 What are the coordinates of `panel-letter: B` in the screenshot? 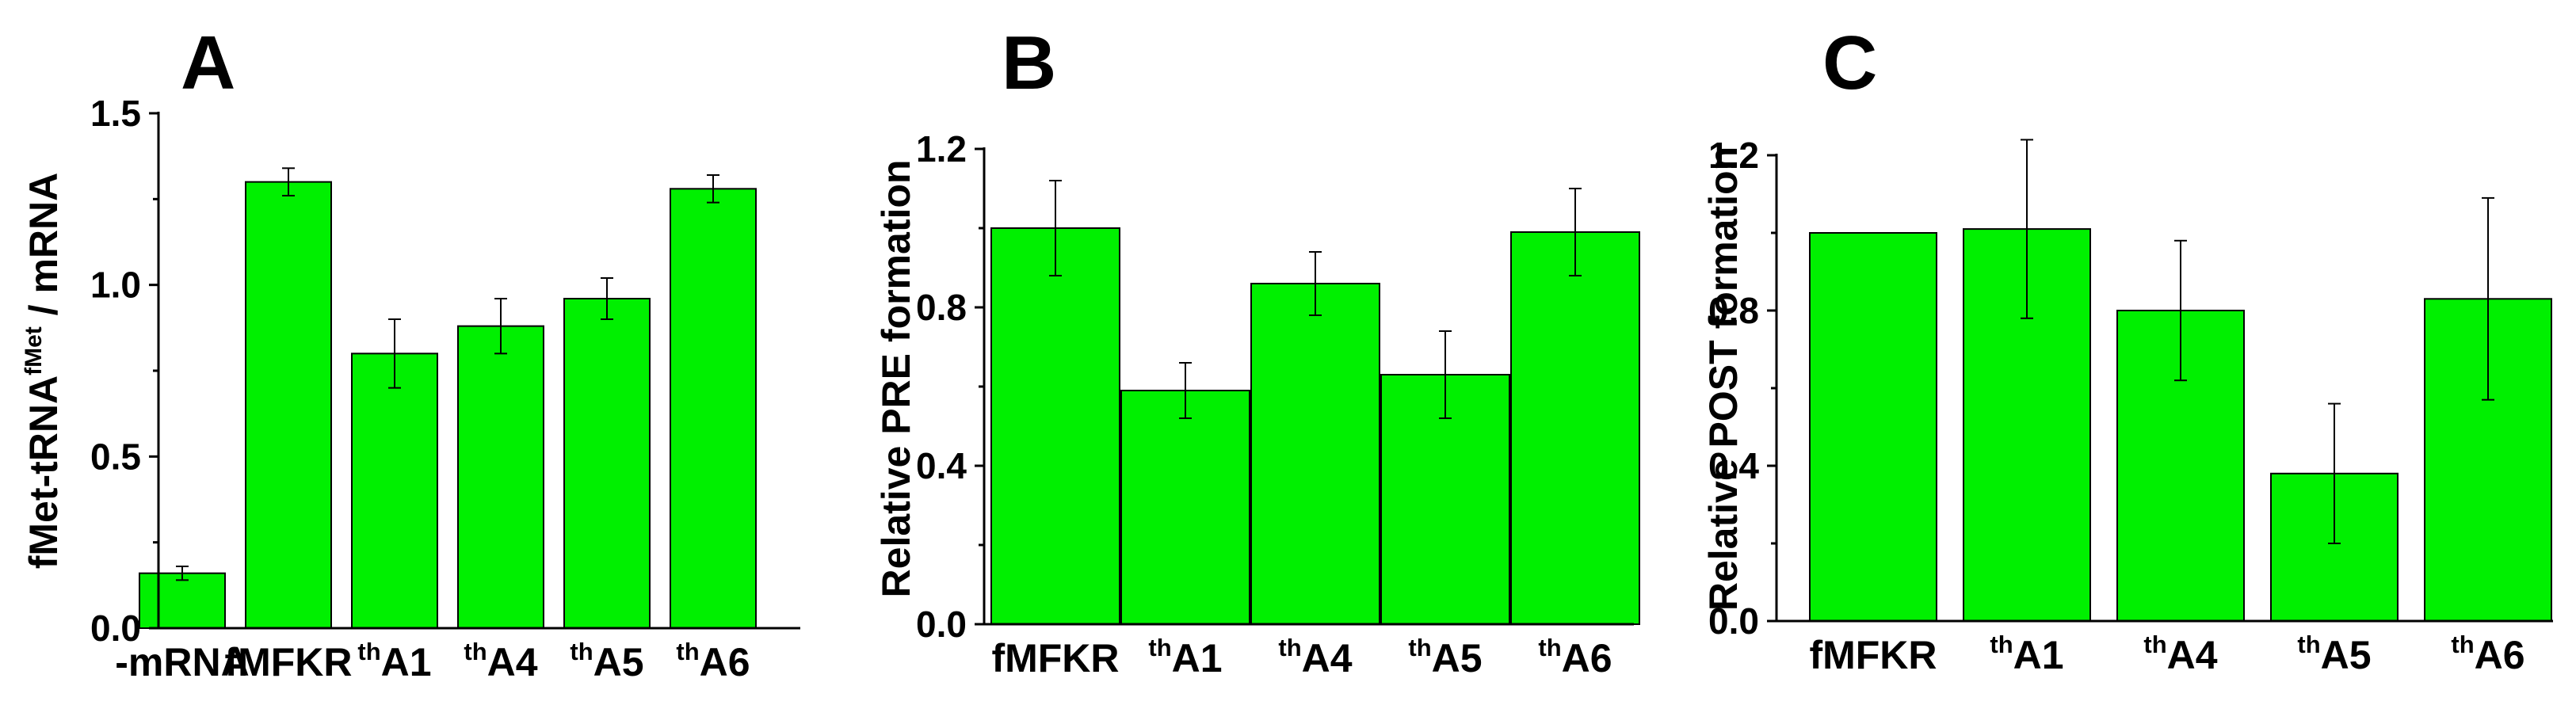 It's located at (1029, 63).